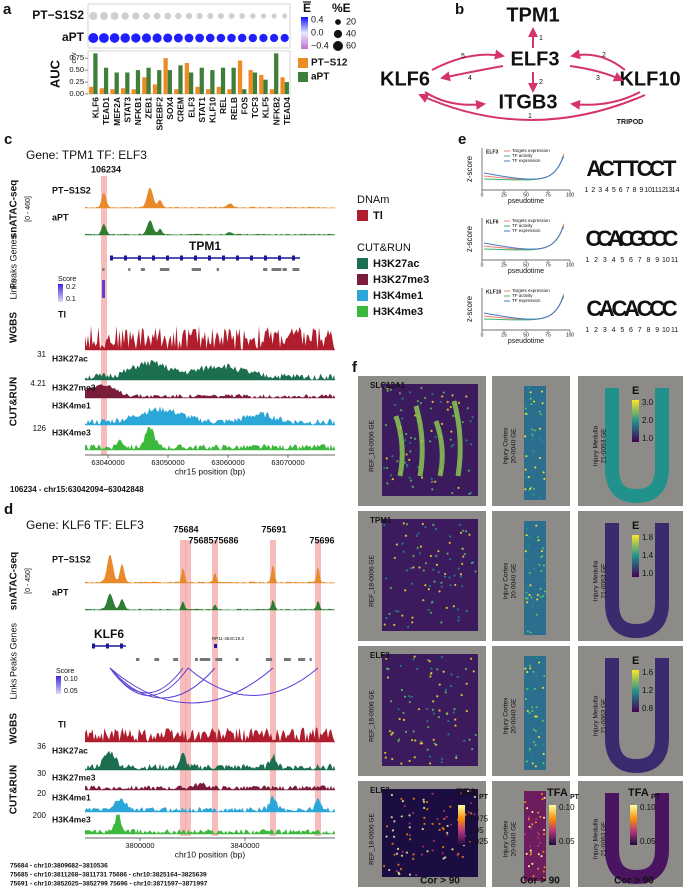 The height and width of the screenshot is (890, 685). What do you see at coordinates (139, 845) in the screenshot?
I see `x-tick-label: 3800000` at bounding box center [139, 845].